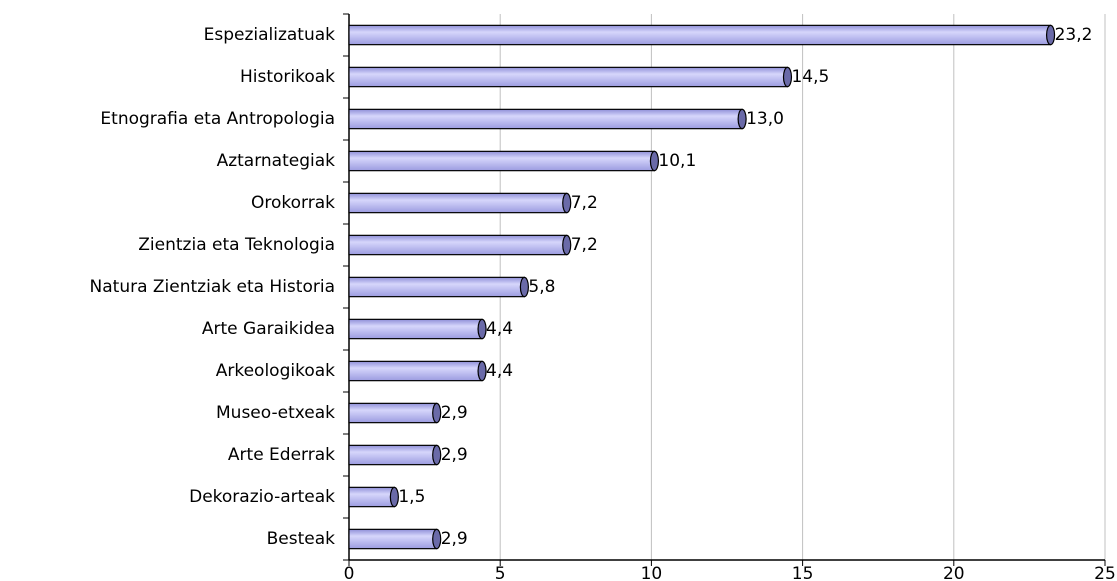  Describe the element at coordinates (275, 413) in the screenshot. I see `y-tick-label: Museo-etxeak` at that location.